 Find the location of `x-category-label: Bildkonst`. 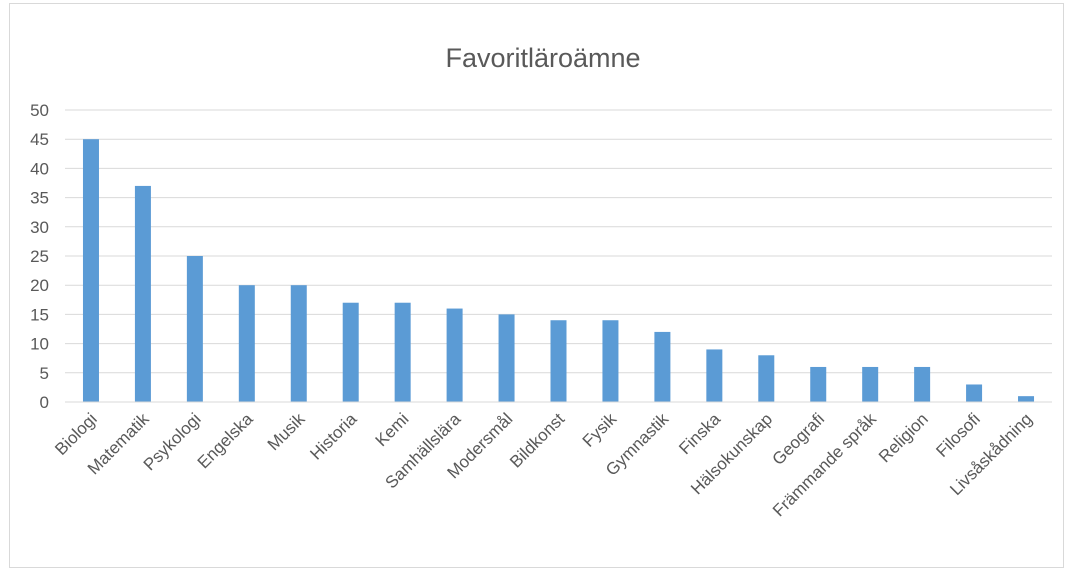

x-category-label: Bildkonst is located at coordinates (537, 440).